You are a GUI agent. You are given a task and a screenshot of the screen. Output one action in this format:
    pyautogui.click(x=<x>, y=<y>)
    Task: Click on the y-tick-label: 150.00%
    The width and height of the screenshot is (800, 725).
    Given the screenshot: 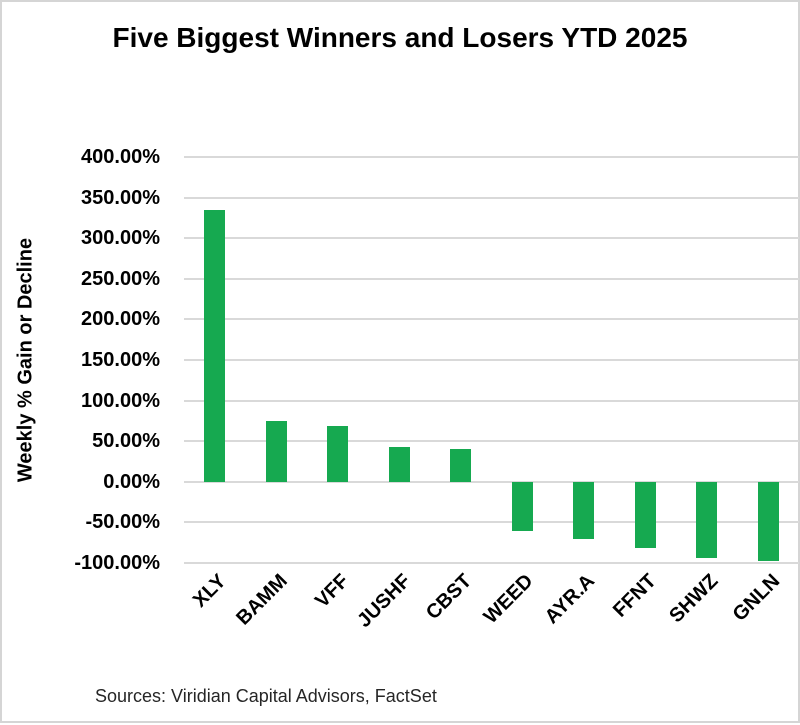 What is the action you would take?
    pyautogui.click(x=120, y=360)
    